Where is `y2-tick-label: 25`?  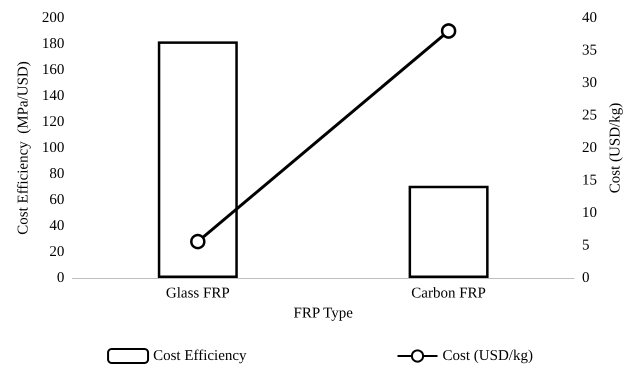
y2-tick-label: 25 is located at coordinates (589, 116).